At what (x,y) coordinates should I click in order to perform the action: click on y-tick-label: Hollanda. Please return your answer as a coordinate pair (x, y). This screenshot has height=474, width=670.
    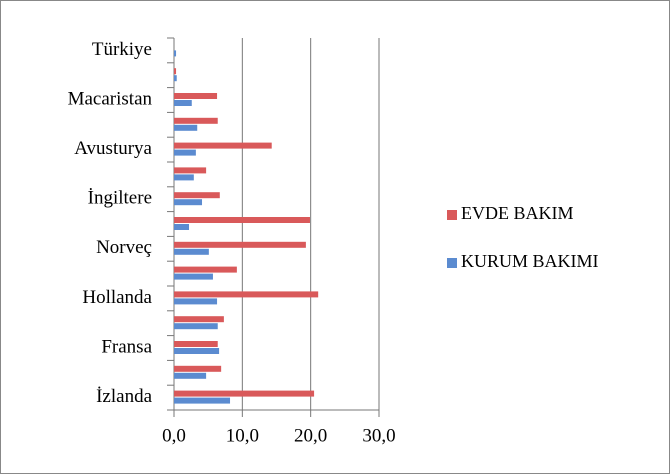
    Looking at the image, I should click on (117, 297).